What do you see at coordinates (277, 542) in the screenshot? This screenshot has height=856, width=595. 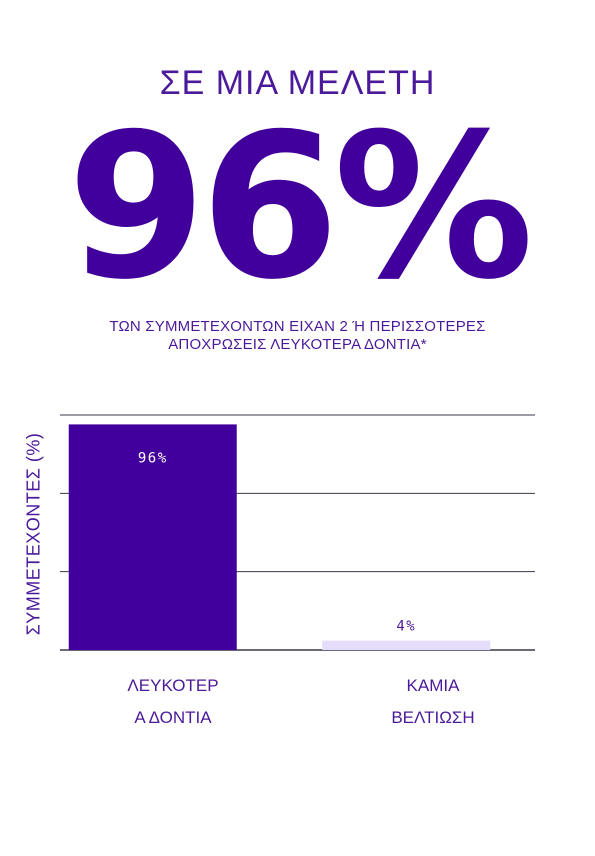 I see `bar-labels: 96% 4%` at bounding box center [277, 542].